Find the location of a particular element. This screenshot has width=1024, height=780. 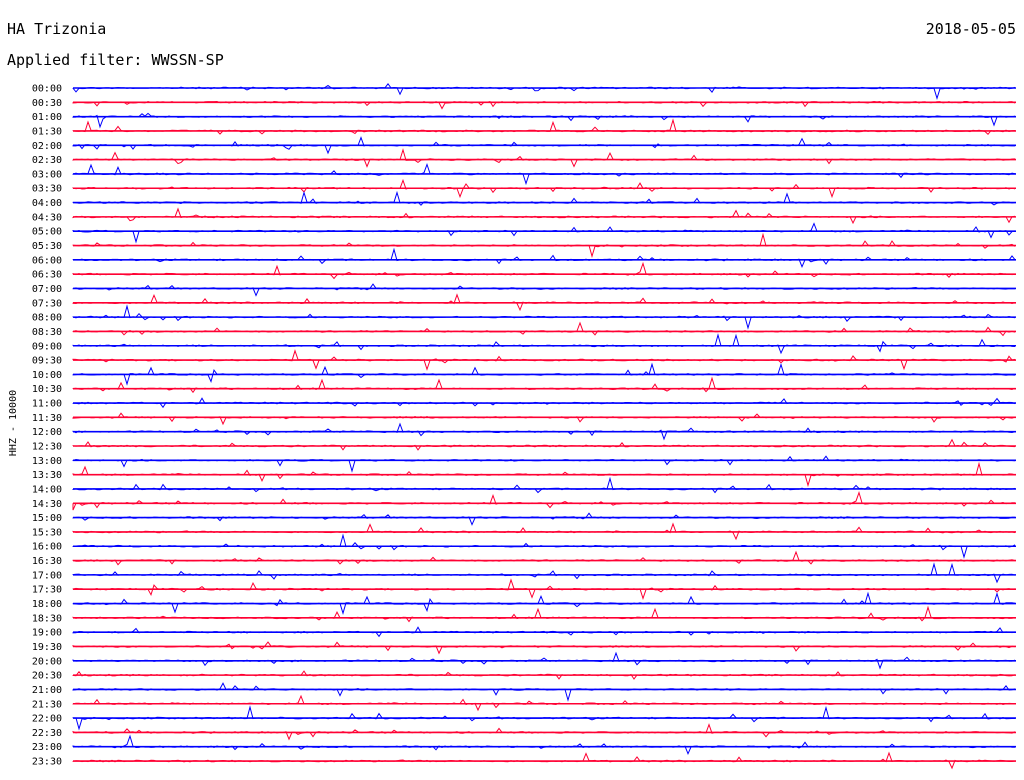

row-time-label: 02:30 is located at coordinates (47, 160).